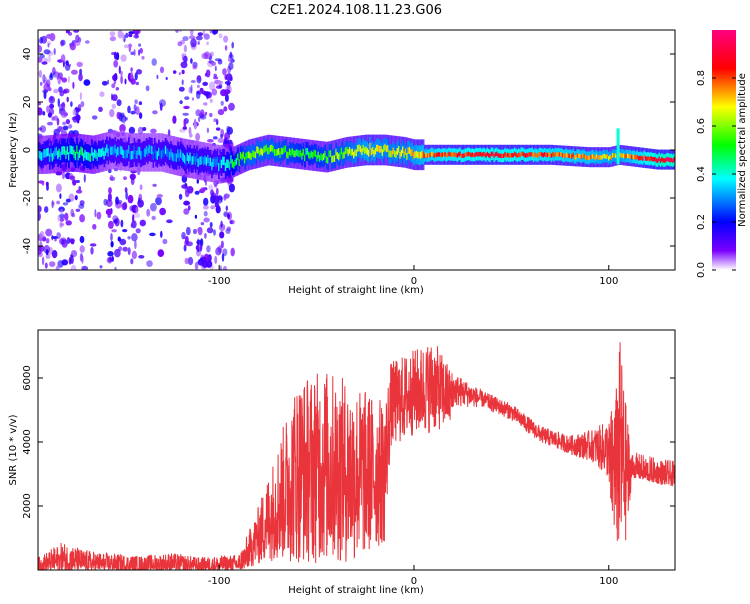  Describe the element at coordinates (742, 150) in the screenshot. I see `colorbar-label: Normalized spectral amplitude` at that location.